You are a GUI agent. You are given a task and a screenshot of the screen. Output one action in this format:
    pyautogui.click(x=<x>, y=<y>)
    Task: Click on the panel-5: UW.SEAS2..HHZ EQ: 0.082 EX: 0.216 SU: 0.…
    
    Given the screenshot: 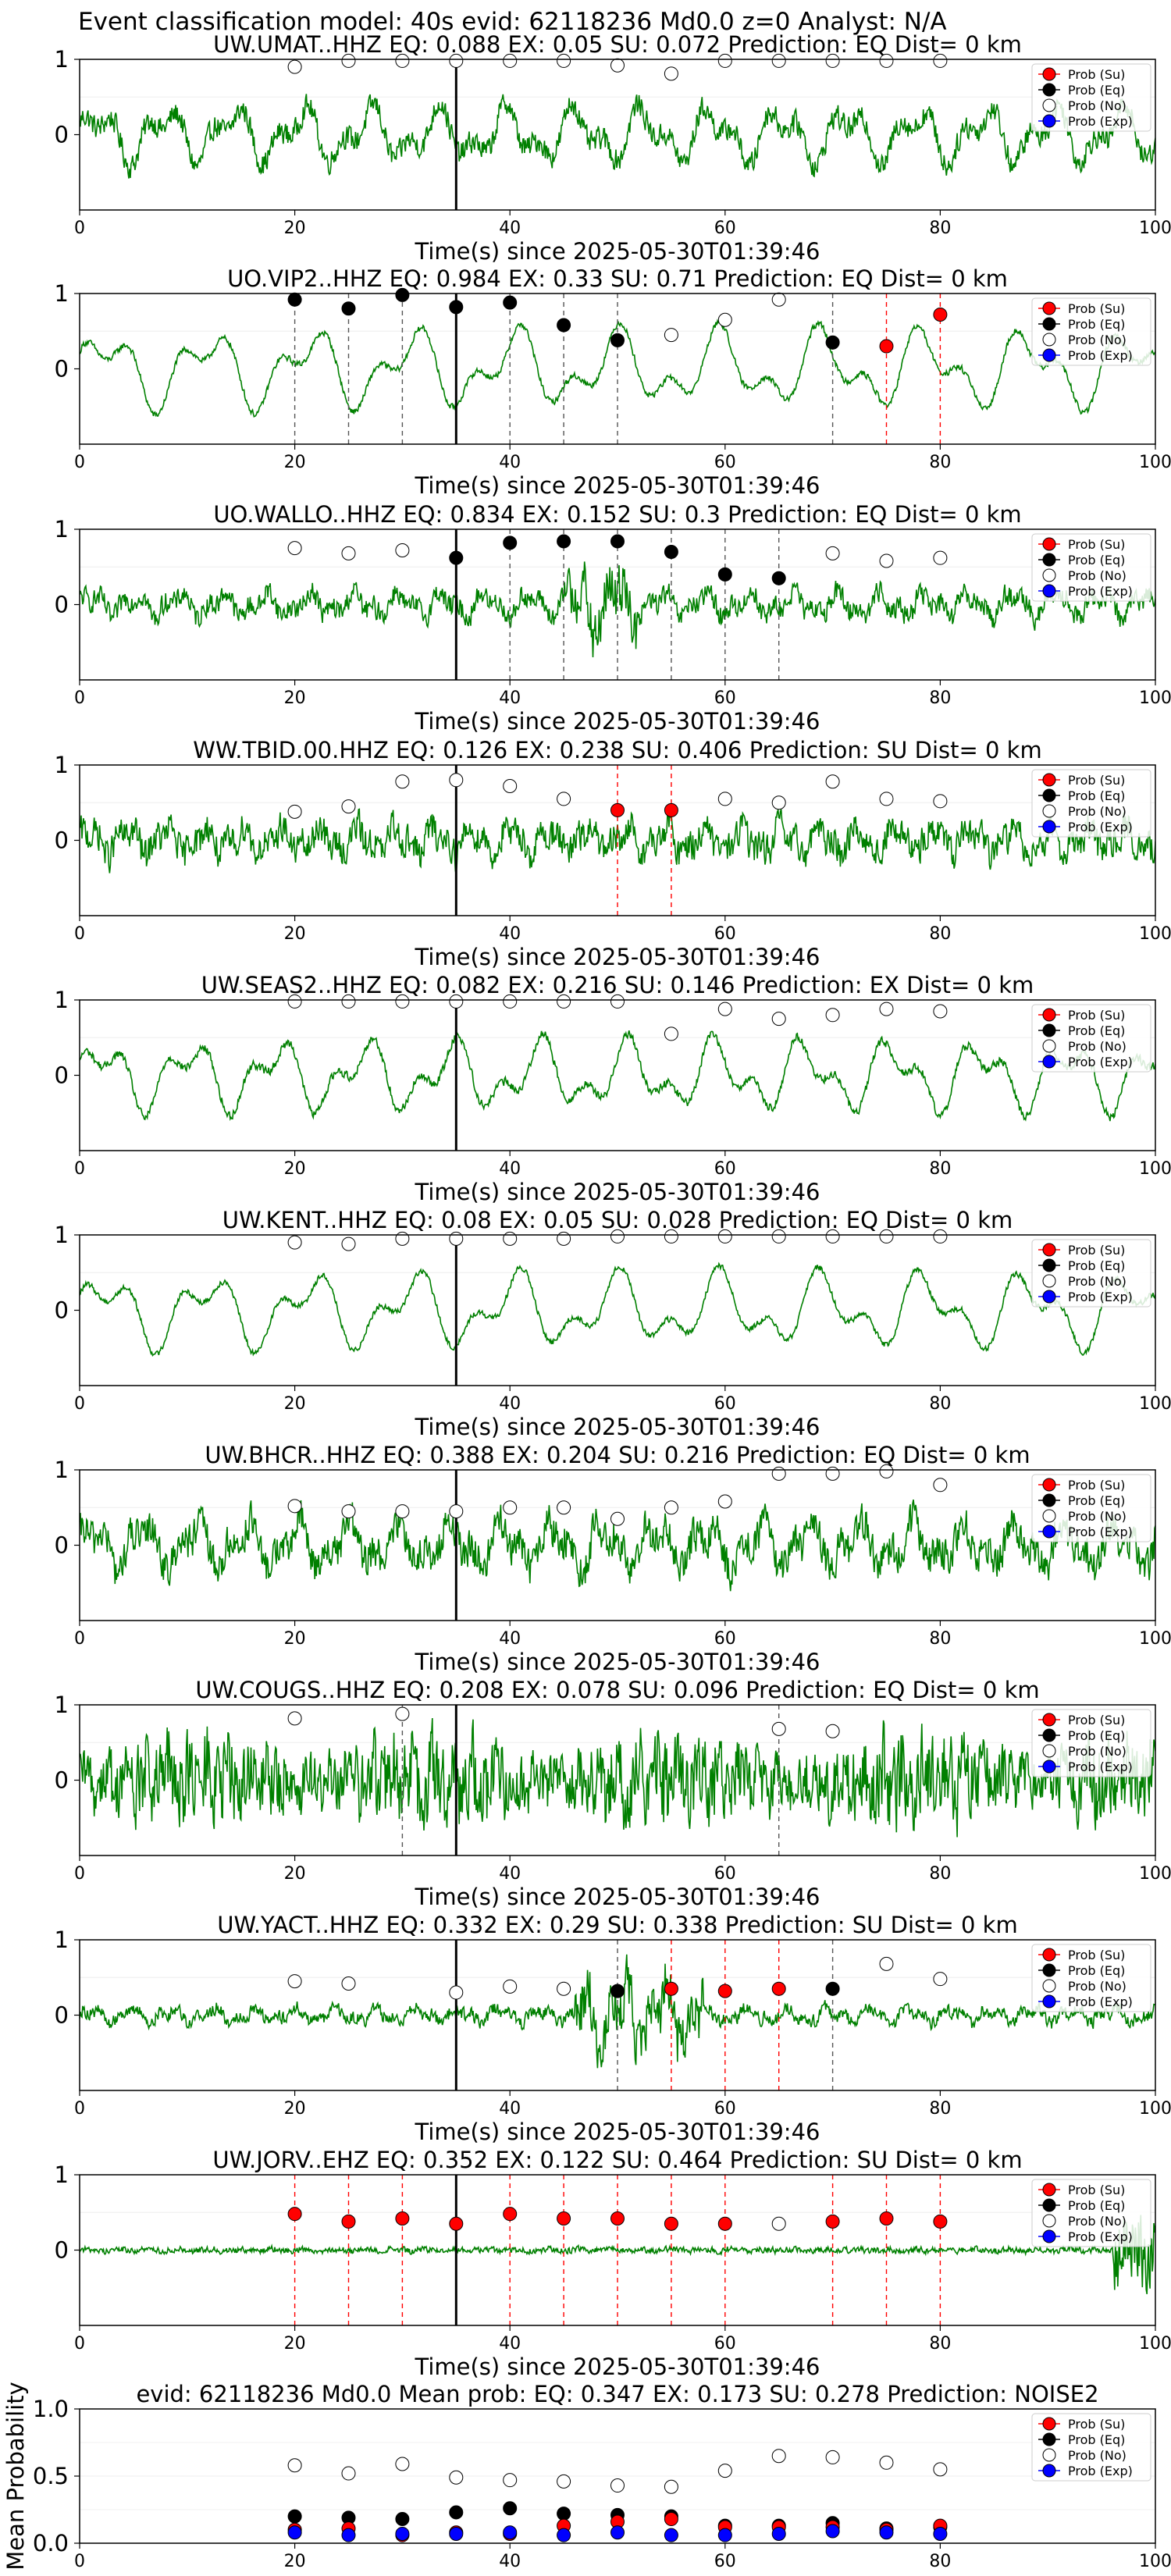 What is the action you would take?
    pyautogui.click(x=613, y=1088)
    